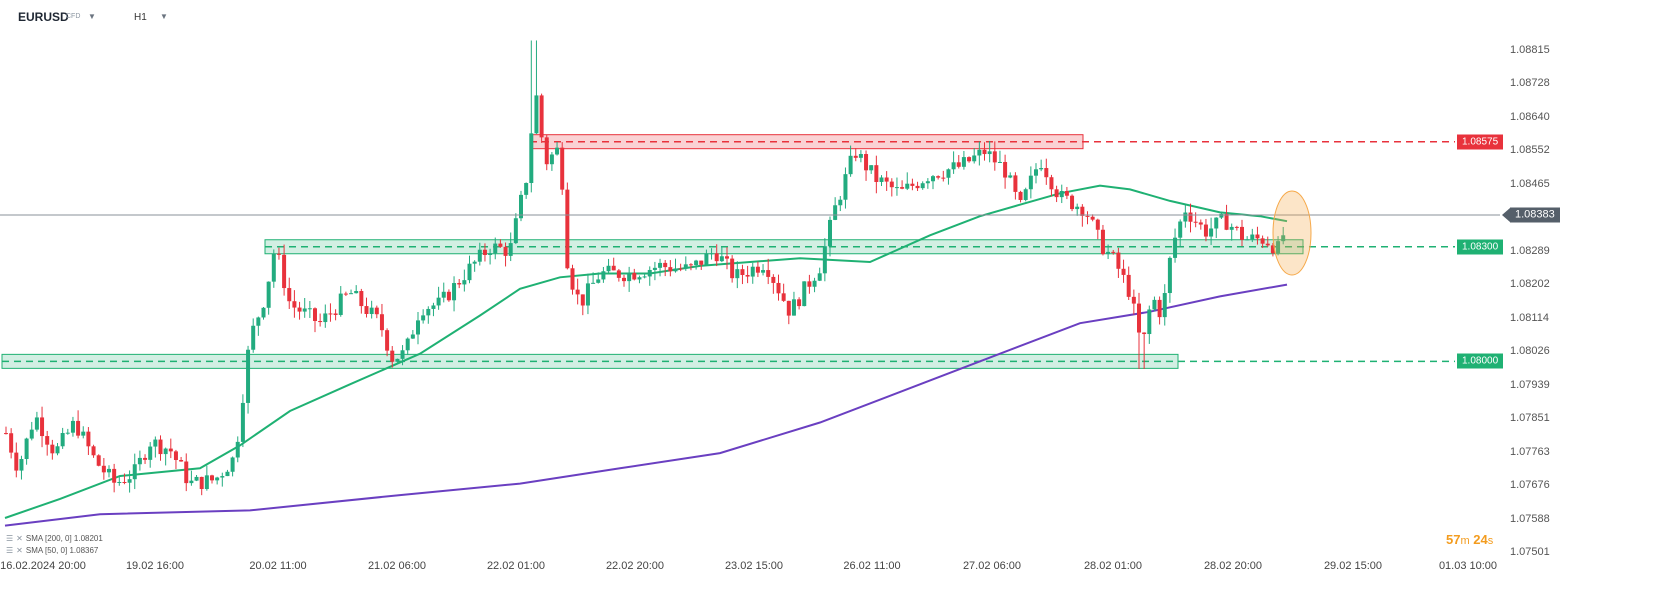 The width and height of the screenshot is (1653, 614). What do you see at coordinates (54, 538) in the screenshot?
I see `legend-sma200: ☰ ✕ SMA [200, 0] 1.08201` at bounding box center [54, 538].